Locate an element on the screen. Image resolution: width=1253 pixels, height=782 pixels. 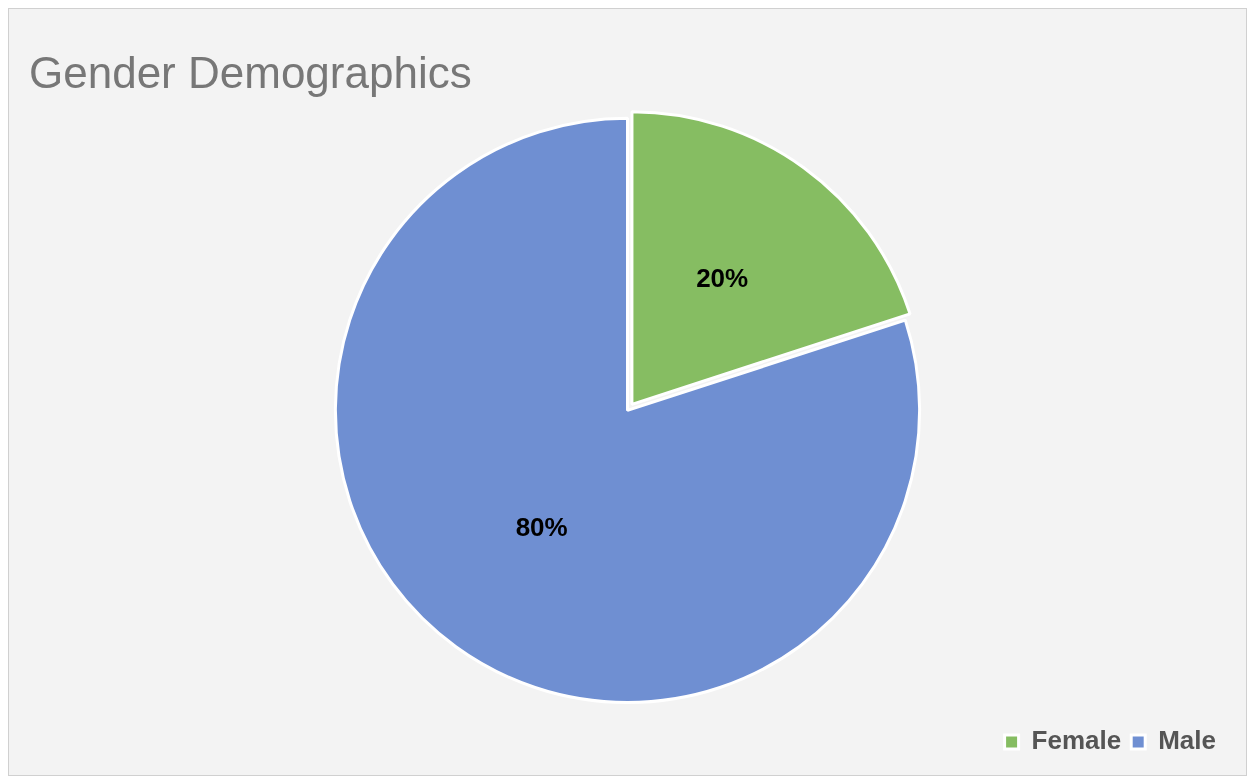
data-label: 20% is located at coordinates (722, 278).